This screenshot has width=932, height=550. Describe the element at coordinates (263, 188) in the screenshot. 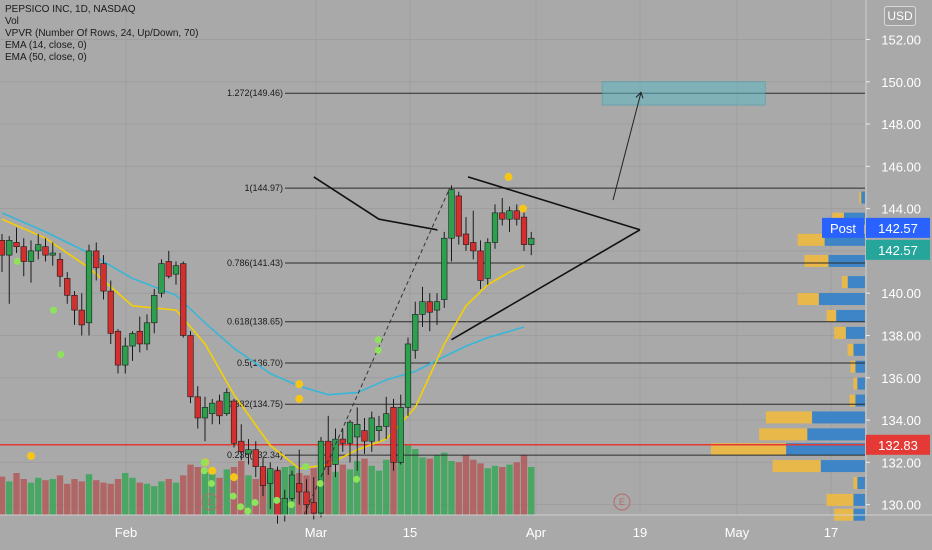

I see `fib-level-label: 1(144.97)` at that location.